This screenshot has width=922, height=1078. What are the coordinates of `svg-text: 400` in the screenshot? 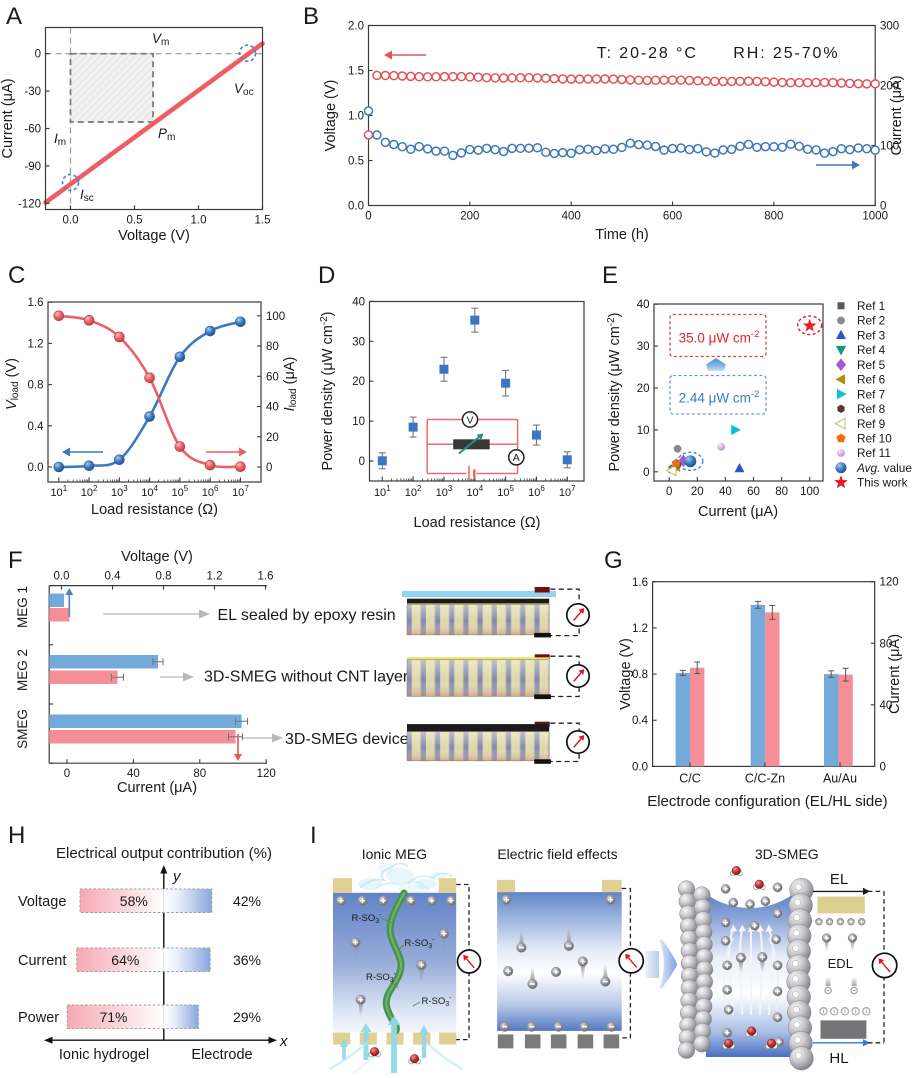 It's located at (571, 217).